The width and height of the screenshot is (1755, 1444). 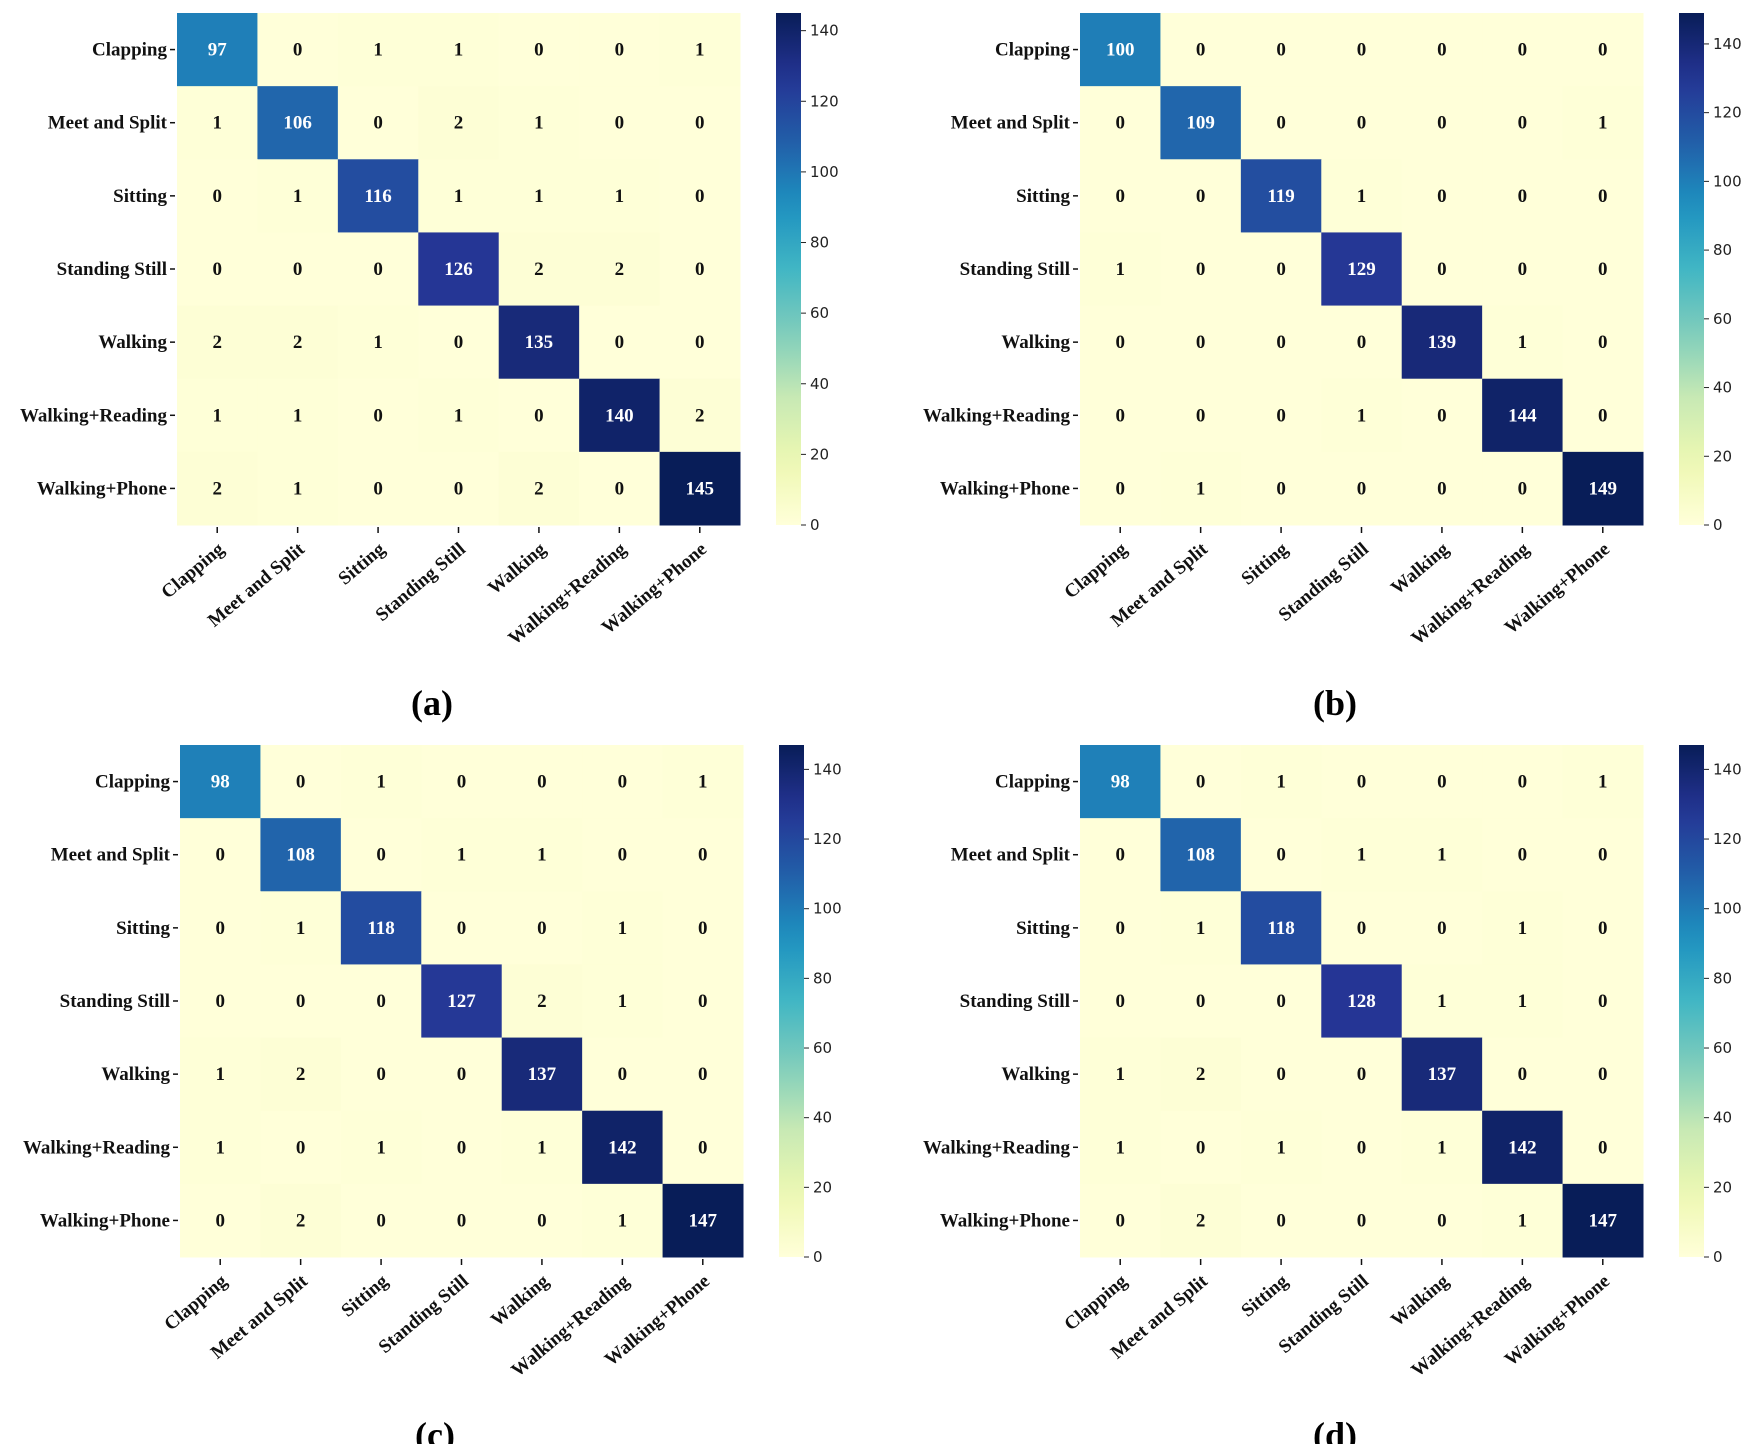 I want to click on cell-value: 116, so click(x=377, y=196).